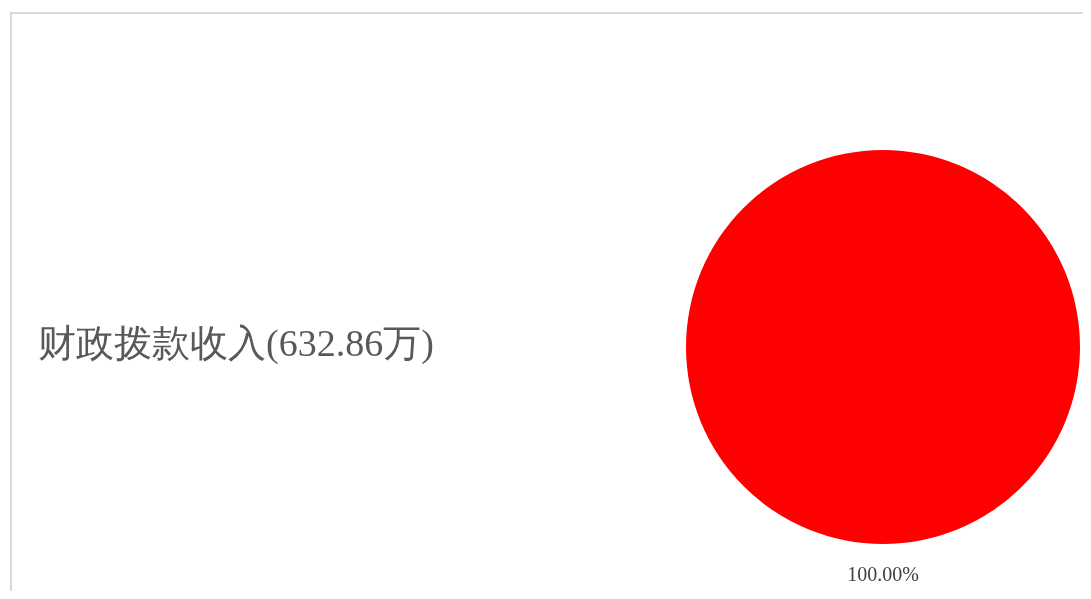  What do you see at coordinates (236, 343) in the screenshot?
I see `text: 财政拨款收入(632.86万)` at bounding box center [236, 343].